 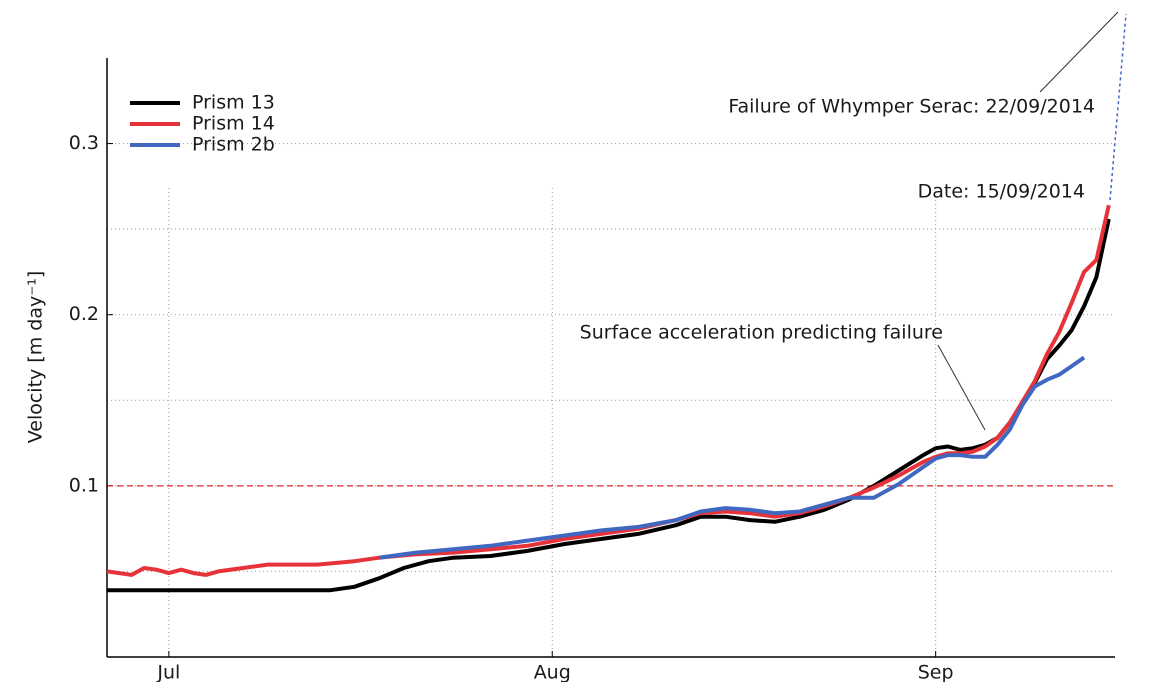 I want to click on x-tick-label: Jul, so click(x=168, y=672).